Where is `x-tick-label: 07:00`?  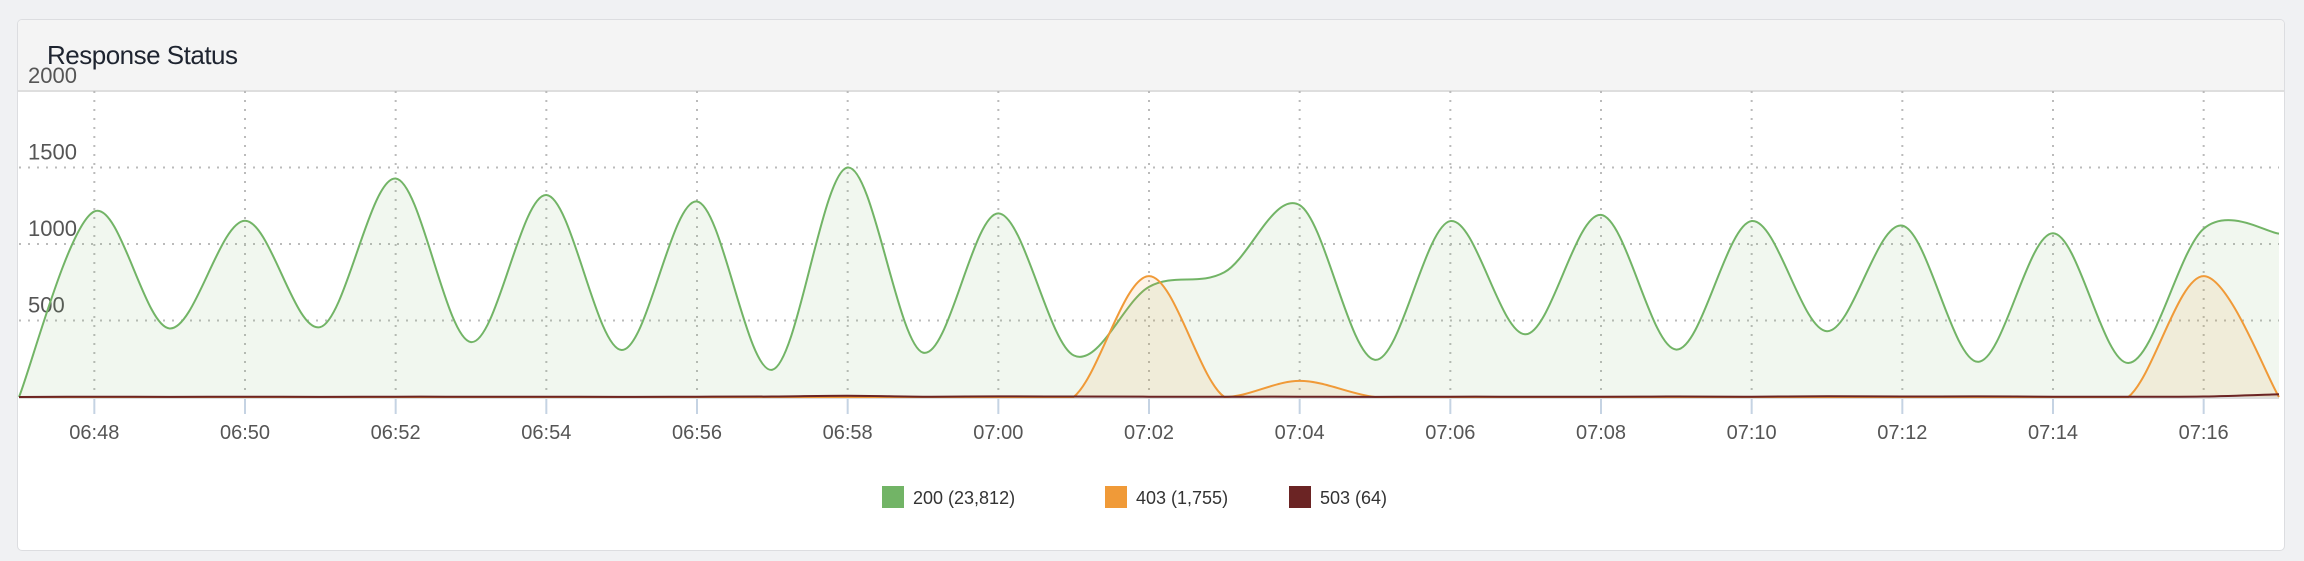
x-tick-label: 07:00 is located at coordinates (998, 433).